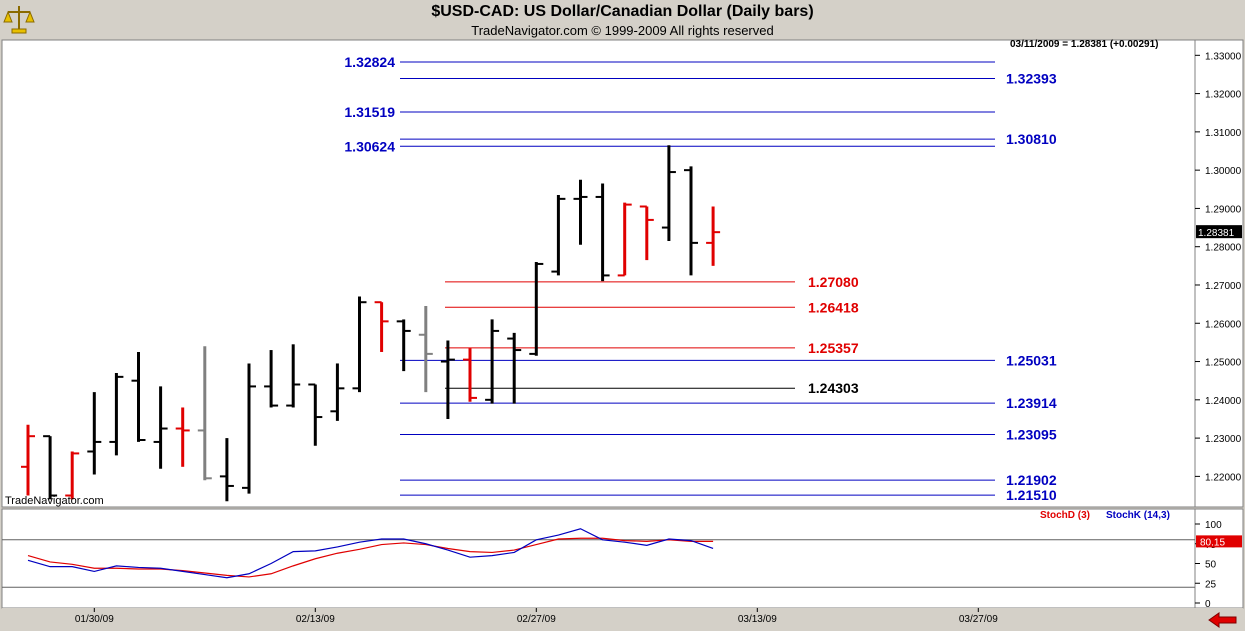  I want to click on price-tick-label: 1.24000, so click(1223, 401).